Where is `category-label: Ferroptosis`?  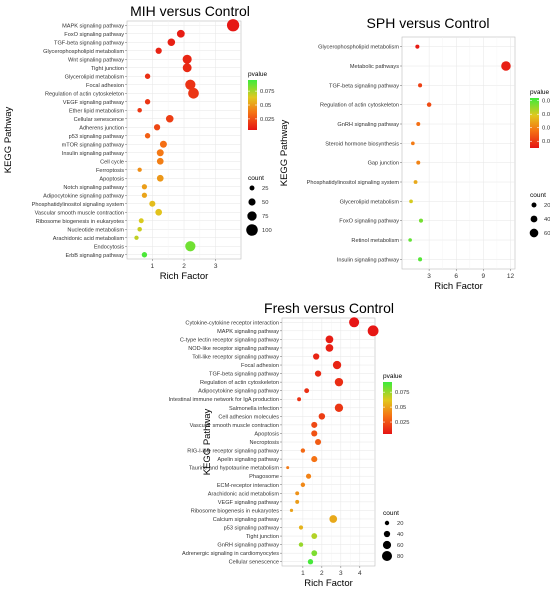
category-label: Ferroptosis is located at coordinates (110, 171).